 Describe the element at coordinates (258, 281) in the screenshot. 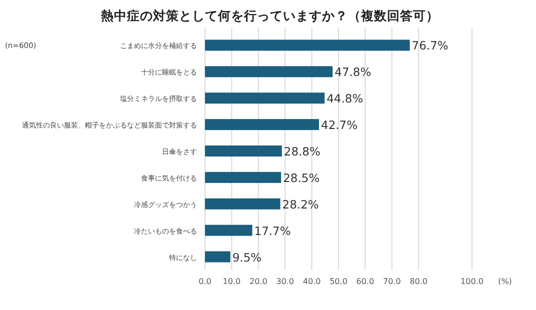

I see `x-tick-label: 20.0` at that location.